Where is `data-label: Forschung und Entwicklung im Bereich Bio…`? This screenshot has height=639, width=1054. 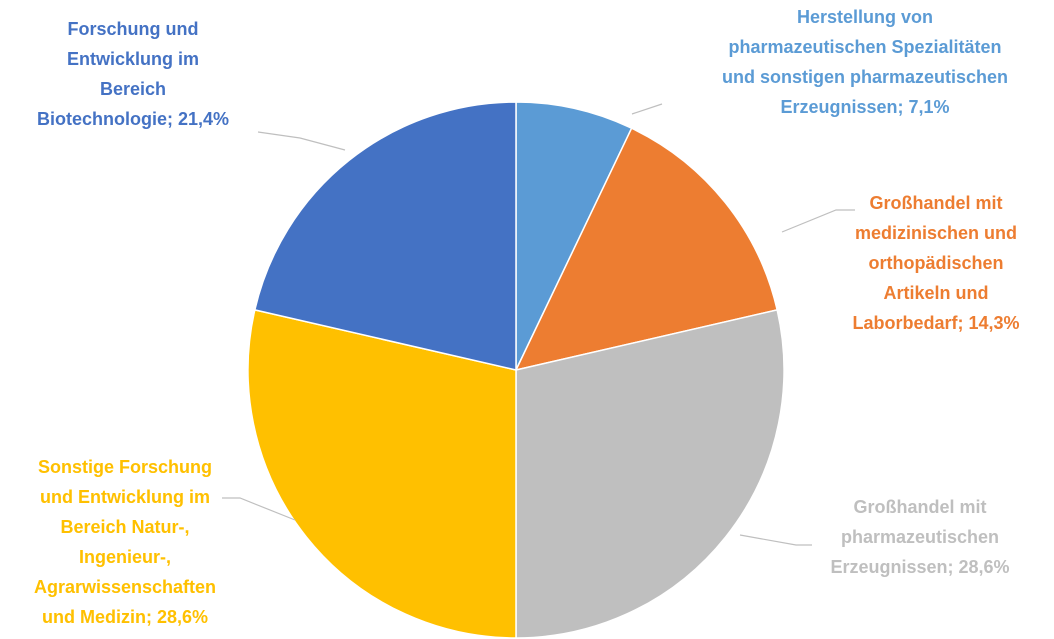 data-label: Forschung und Entwicklung im Bereich Bio… is located at coordinates (133, 74).